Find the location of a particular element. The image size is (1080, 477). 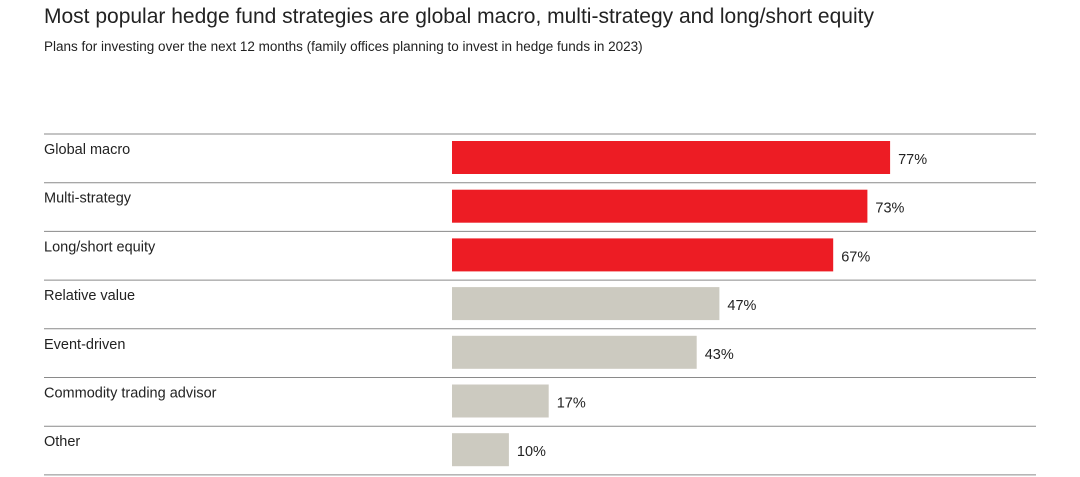

category-label: Event-driven is located at coordinates (84, 345).